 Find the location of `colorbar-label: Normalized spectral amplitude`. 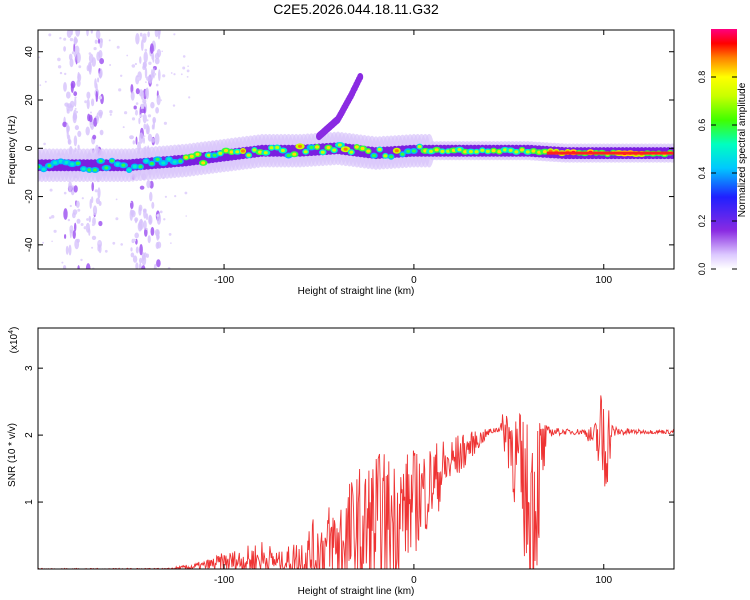

colorbar-label: Normalized spectral amplitude is located at coordinates (742, 149).